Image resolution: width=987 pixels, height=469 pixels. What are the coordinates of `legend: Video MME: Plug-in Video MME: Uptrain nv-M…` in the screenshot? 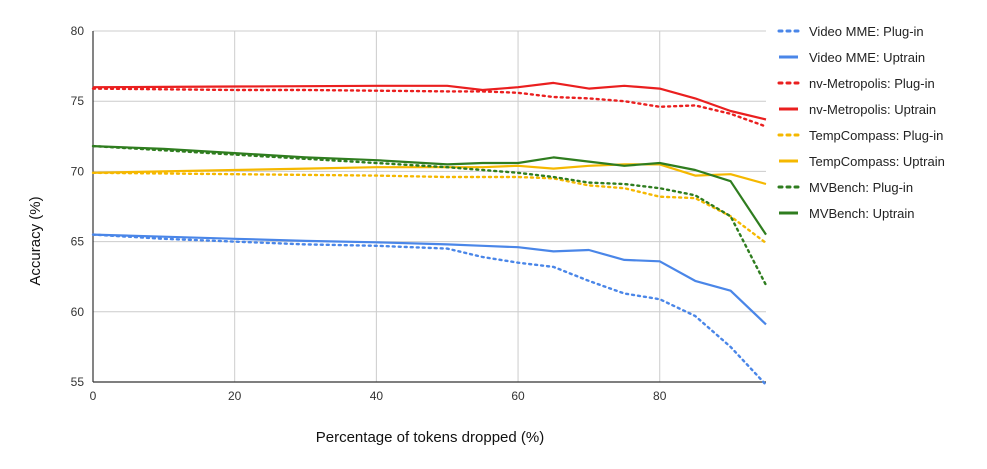 It's located at (861, 122).